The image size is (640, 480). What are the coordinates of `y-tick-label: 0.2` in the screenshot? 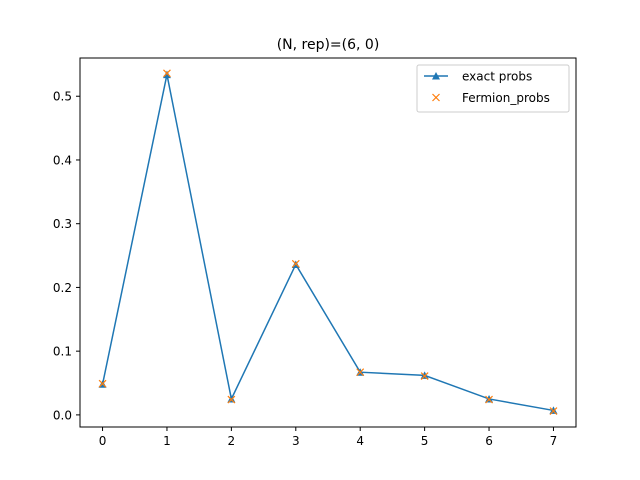 It's located at (62, 288).